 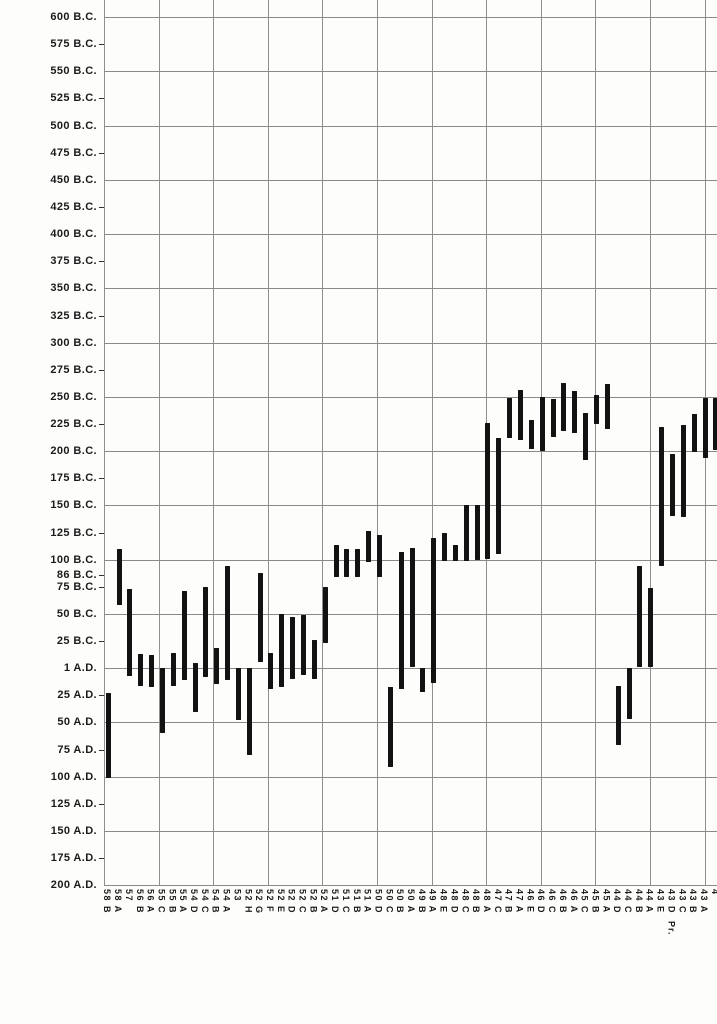 I want to click on x-axis-label: 46 A, so click(x=573, y=901).